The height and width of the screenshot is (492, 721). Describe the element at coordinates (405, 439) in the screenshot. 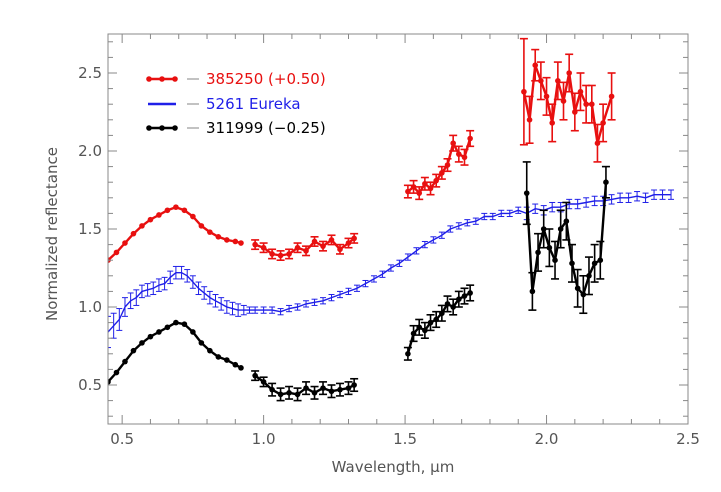

I see `x-tick-label: 1.5` at that location.